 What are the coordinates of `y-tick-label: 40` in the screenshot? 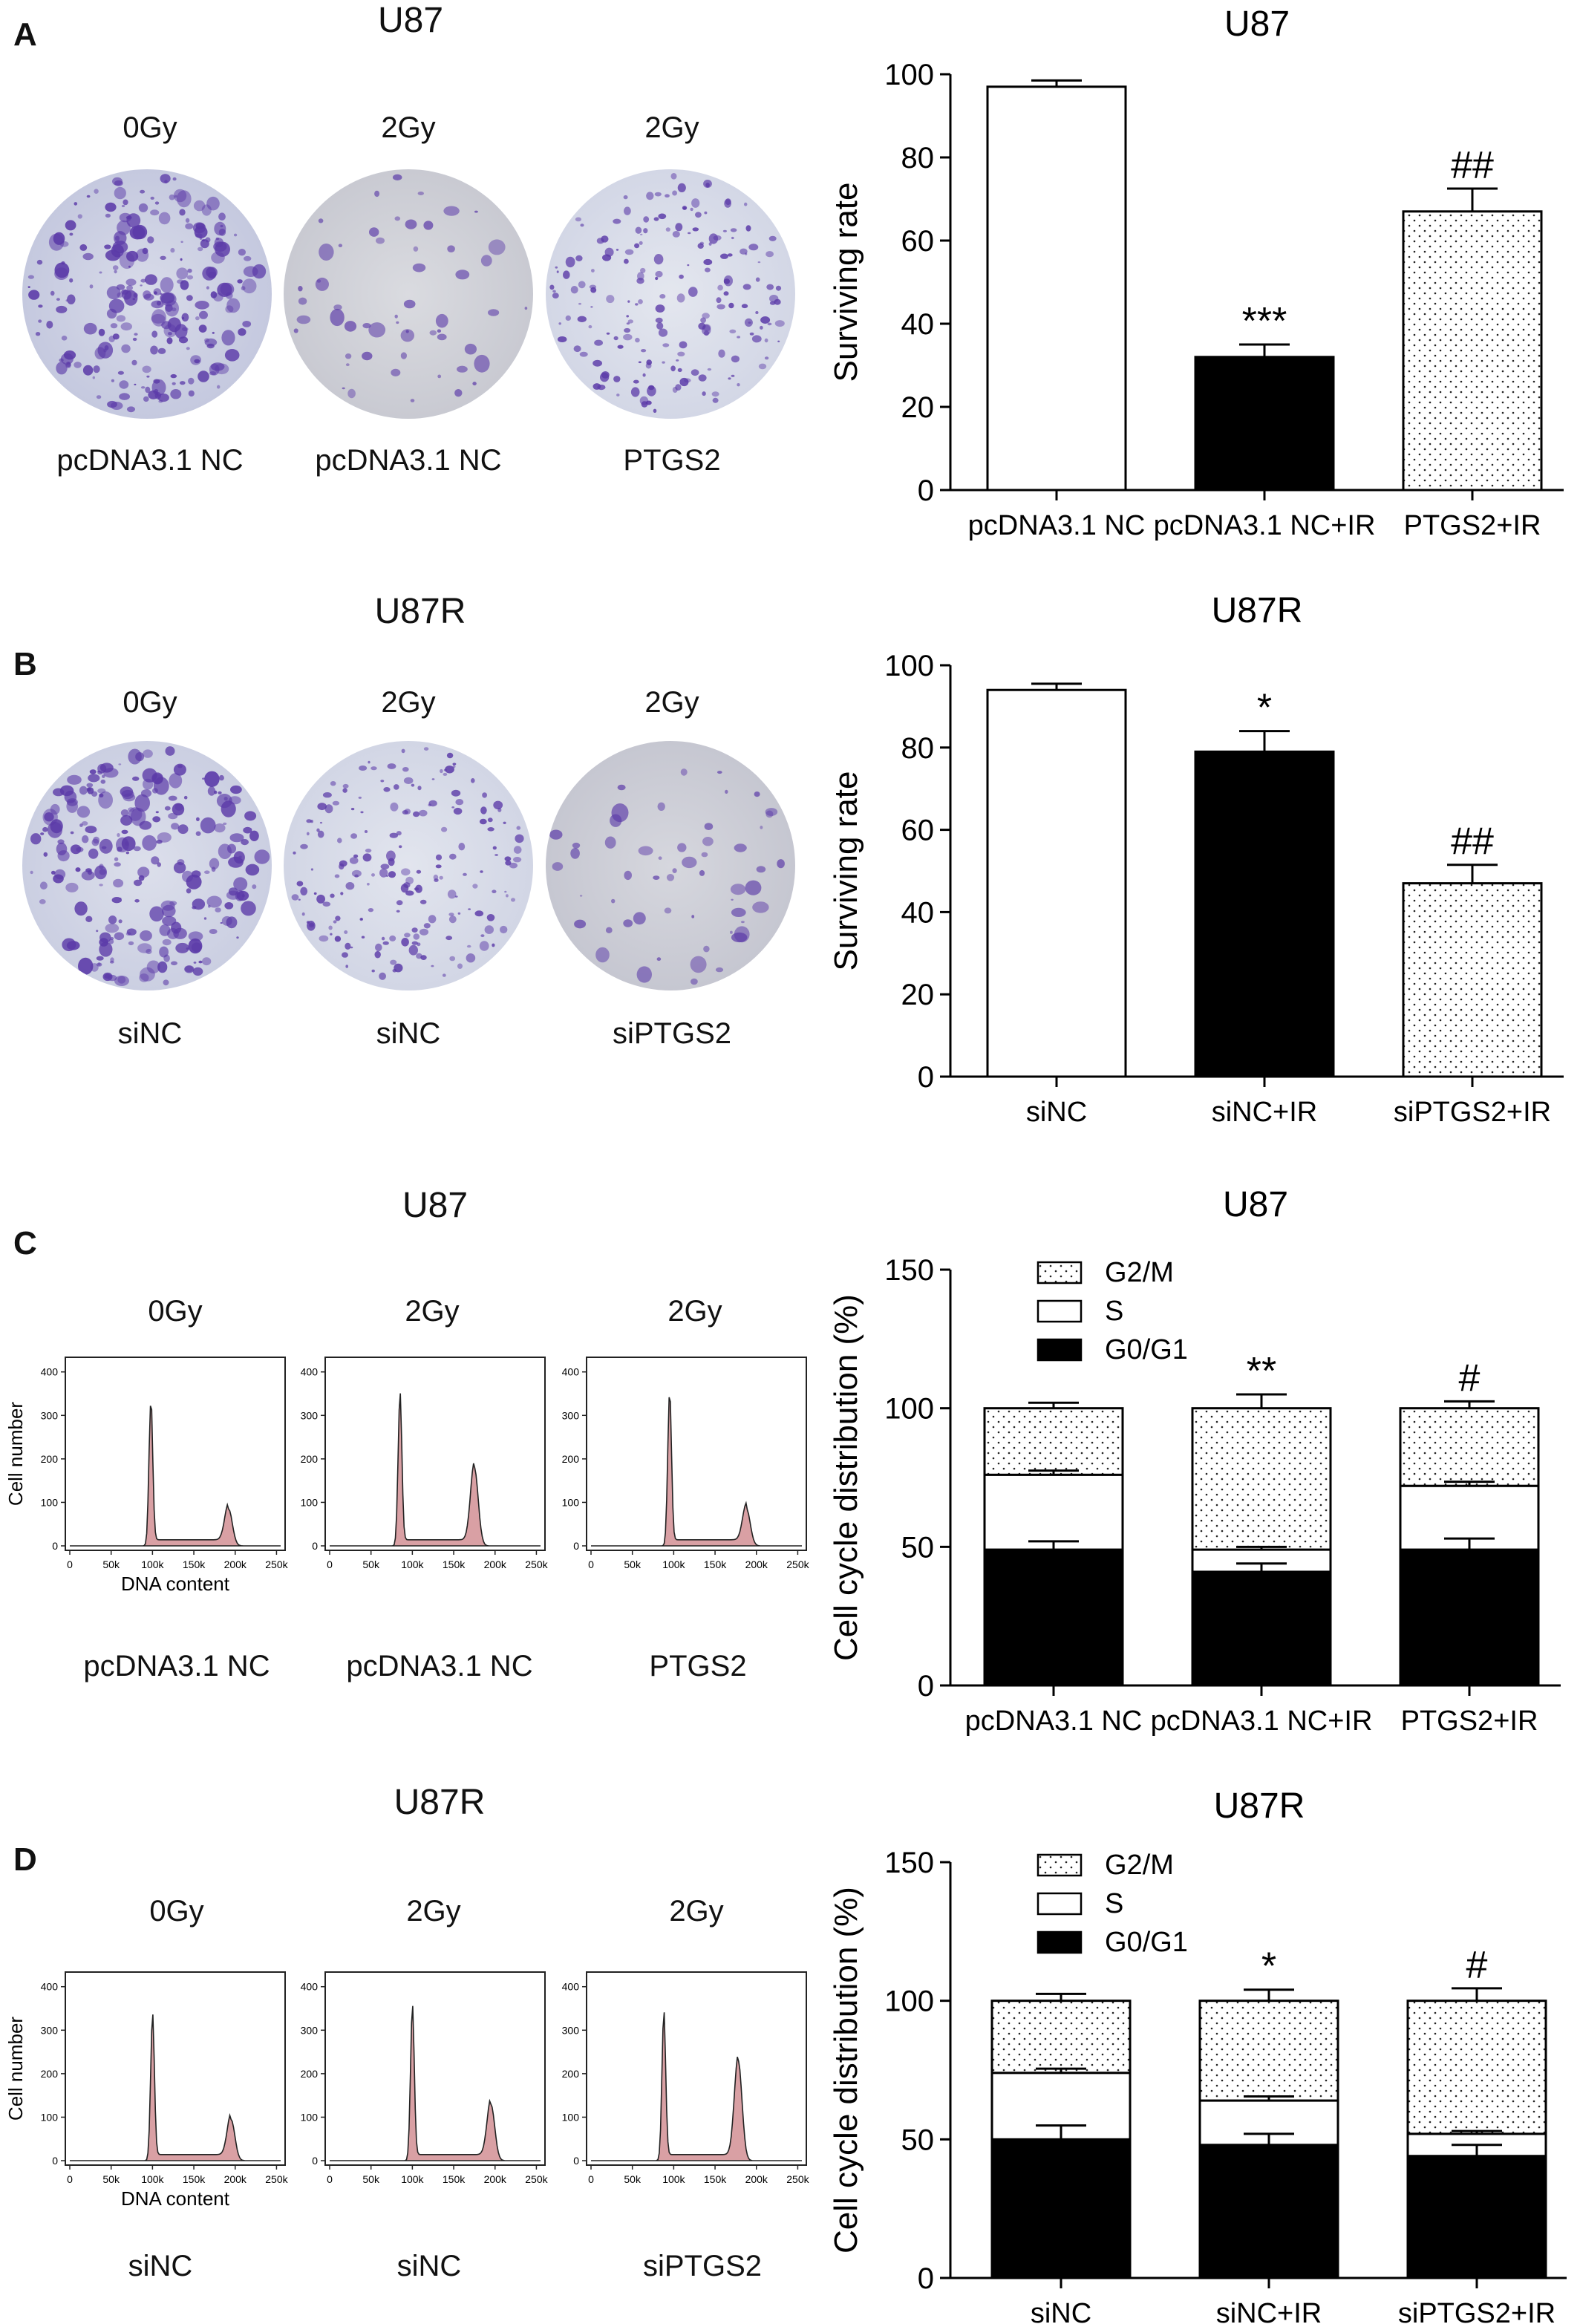 It's located at (918, 912).